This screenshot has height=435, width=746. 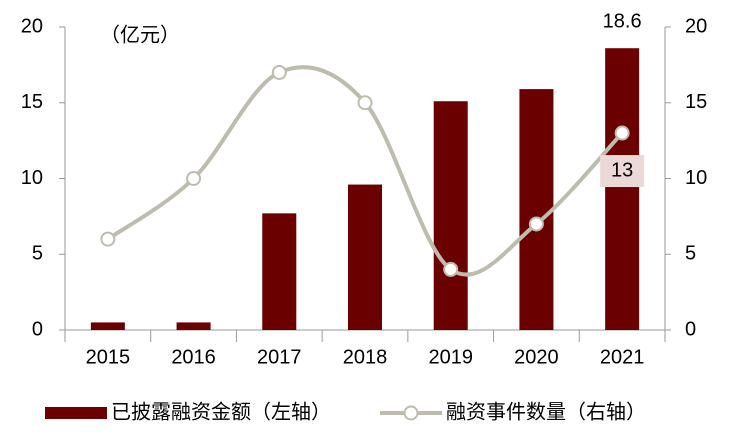 What do you see at coordinates (37, 329) in the screenshot?
I see `y-tick-label: 0` at bounding box center [37, 329].